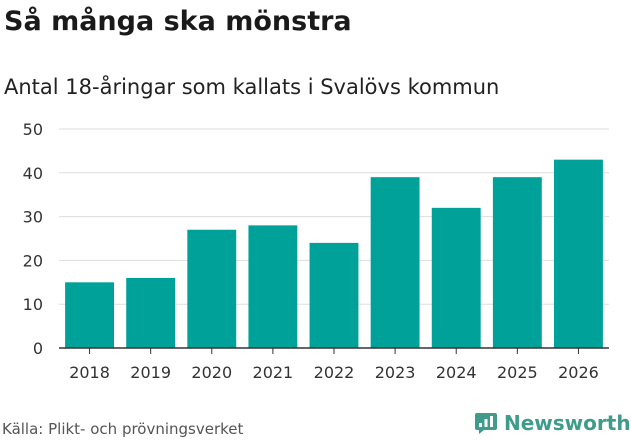 This screenshot has height=440, width=631. What do you see at coordinates (123, 429) in the screenshot?
I see `source-note: Källa: Plikt- och prövningsverket` at bounding box center [123, 429].